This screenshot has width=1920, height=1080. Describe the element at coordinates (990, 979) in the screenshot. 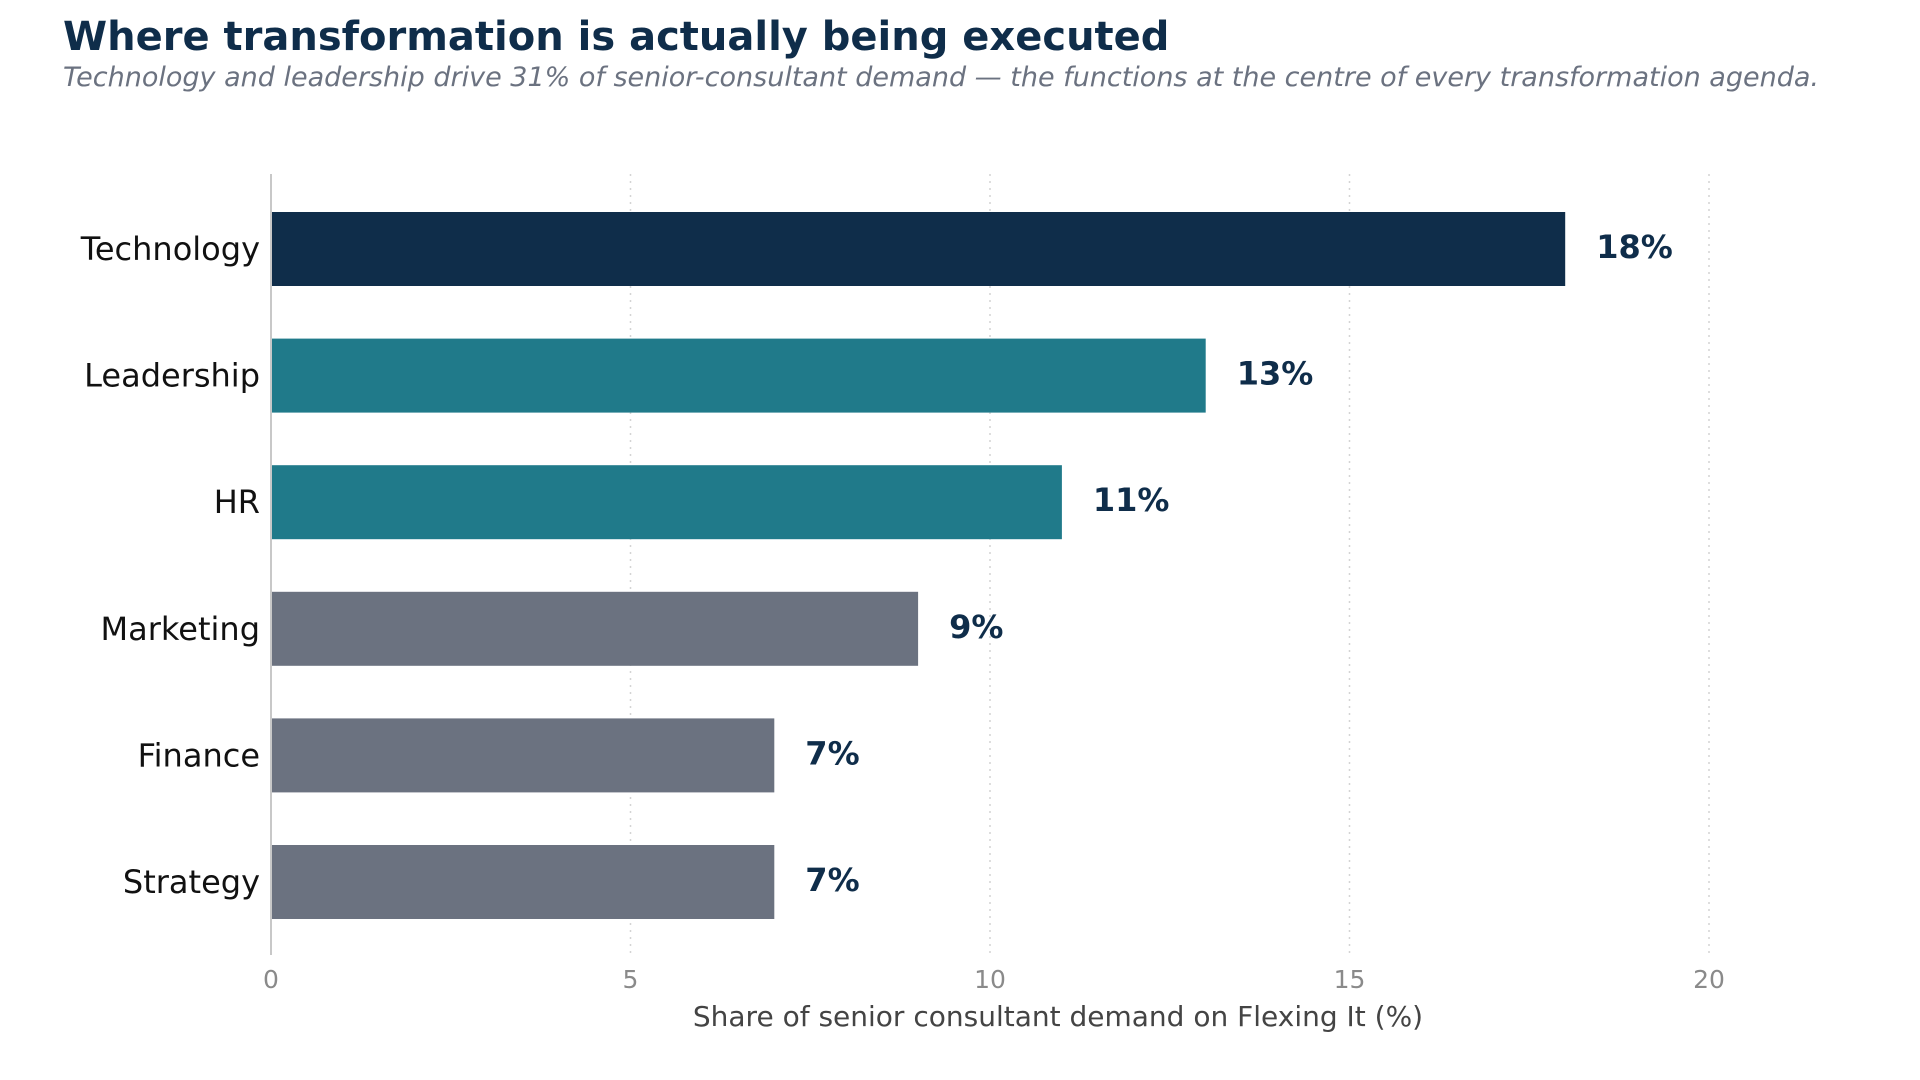

I see `x-tick-label: 10` at that location.